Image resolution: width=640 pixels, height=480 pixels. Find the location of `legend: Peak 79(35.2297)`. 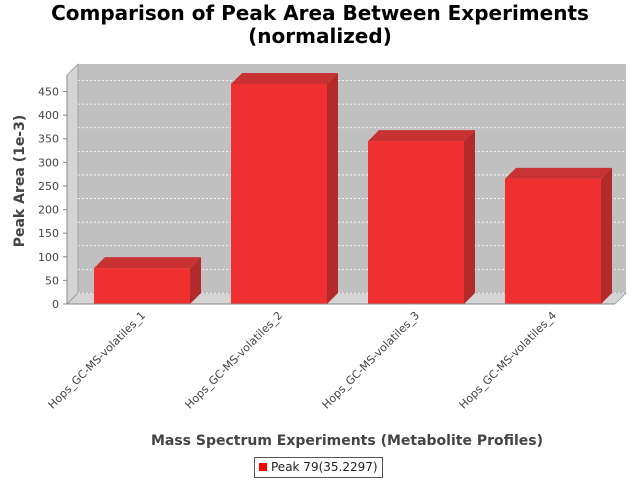

legend: Peak 79(35.2297) is located at coordinates (318, 467).